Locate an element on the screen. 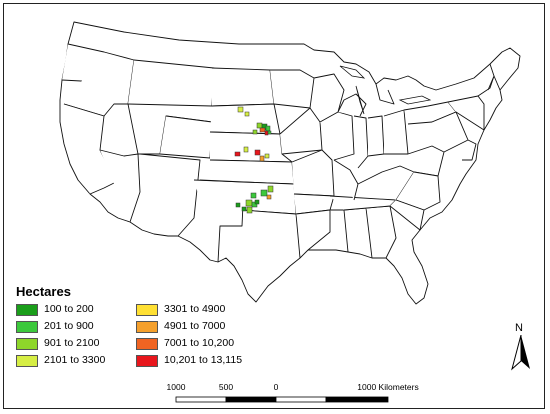  scale-bar: 1000 500 0 1000 Kilometers is located at coordinates (309, 396).